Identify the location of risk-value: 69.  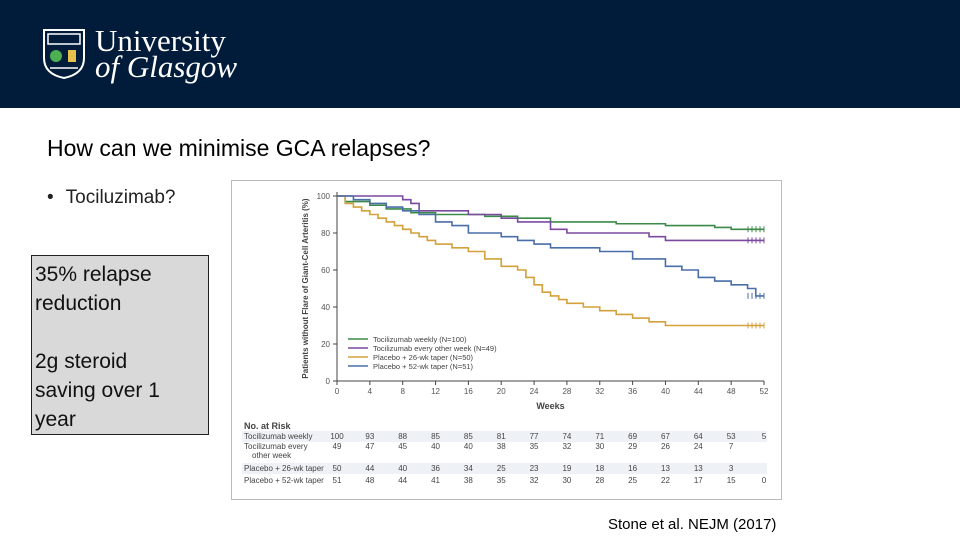
(632, 436).